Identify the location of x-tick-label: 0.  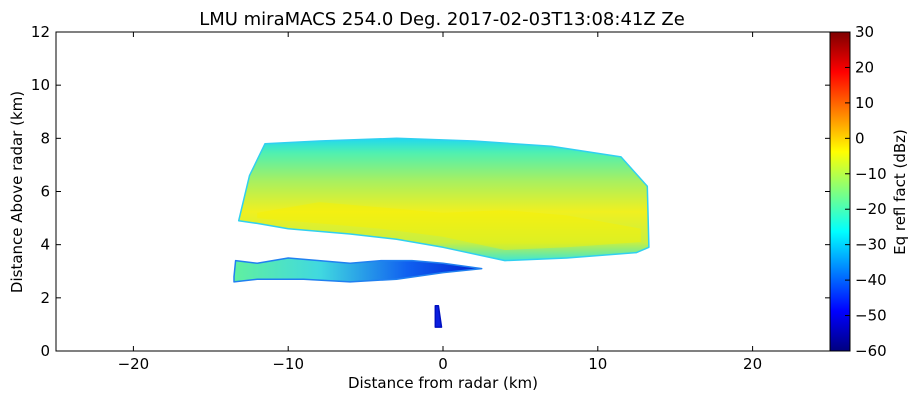
(443, 364).